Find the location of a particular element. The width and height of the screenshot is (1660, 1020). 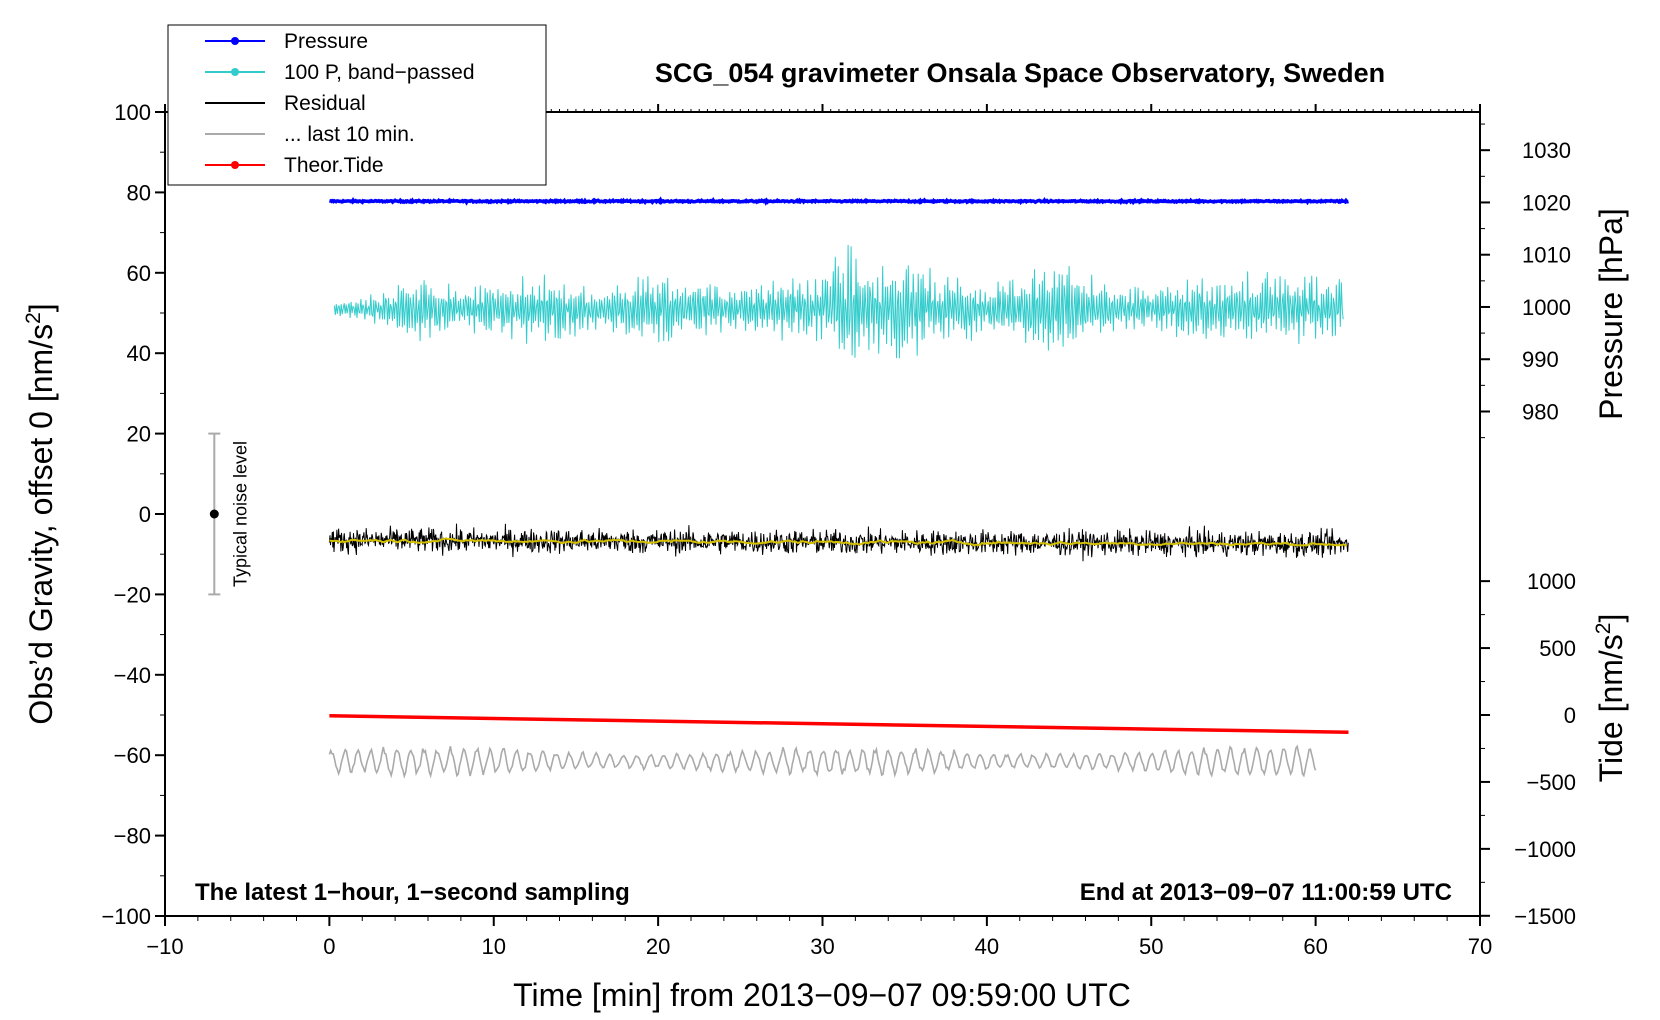

residual-smoothed-line is located at coordinates (838, 542).